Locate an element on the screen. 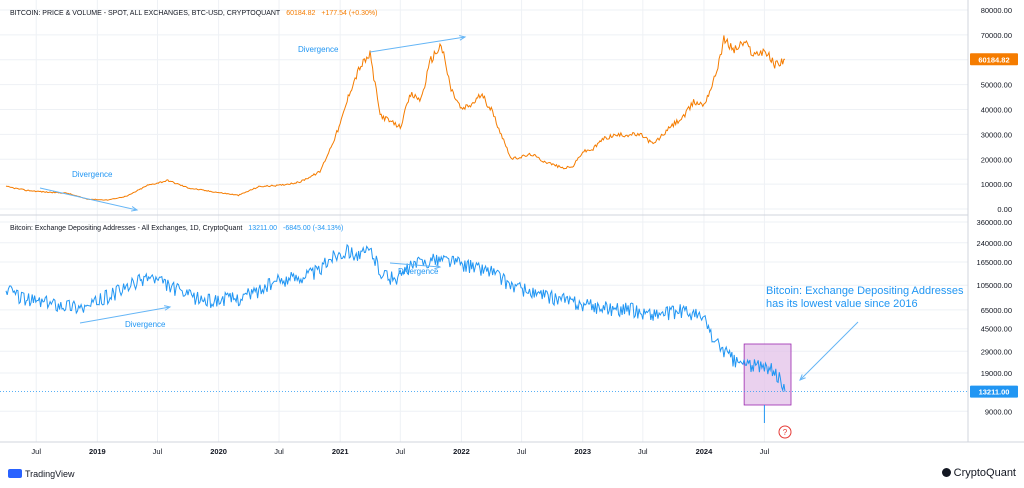 The height and width of the screenshot is (488, 1024). price-last-value: 60184.82 is located at coordinates (301, 13).